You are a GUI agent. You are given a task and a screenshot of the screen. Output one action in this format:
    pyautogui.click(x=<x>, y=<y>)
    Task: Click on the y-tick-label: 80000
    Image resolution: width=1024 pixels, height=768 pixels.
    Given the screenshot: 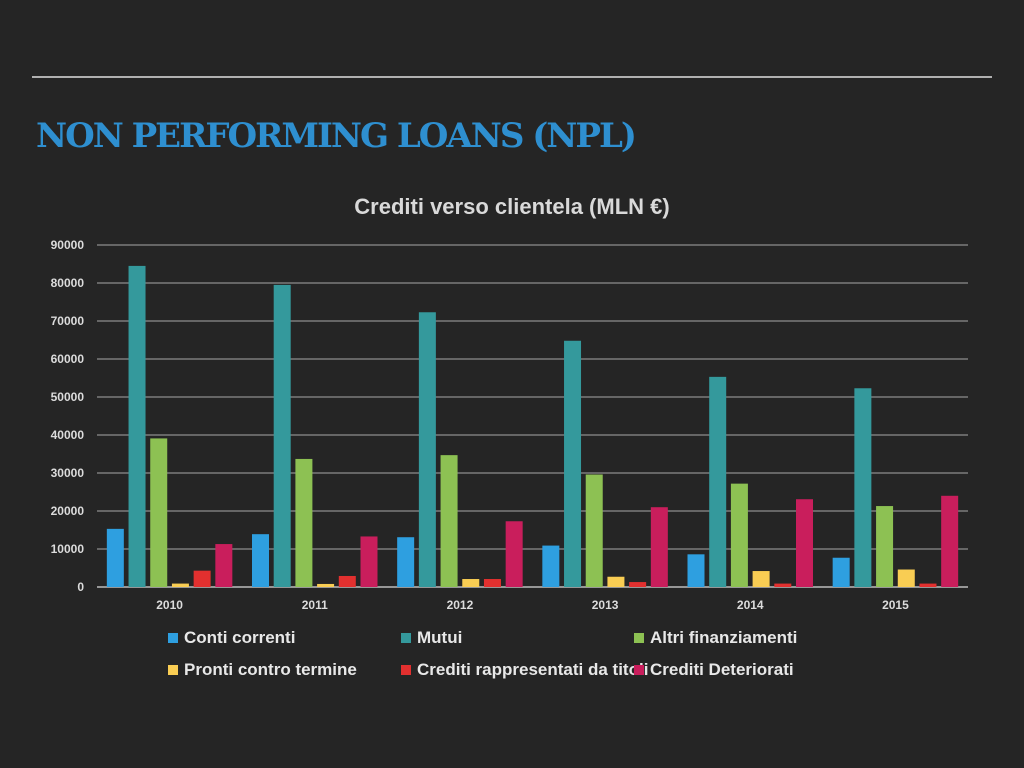 What is the action you would take?
    pyautogui.click(x=68, y=283)
    